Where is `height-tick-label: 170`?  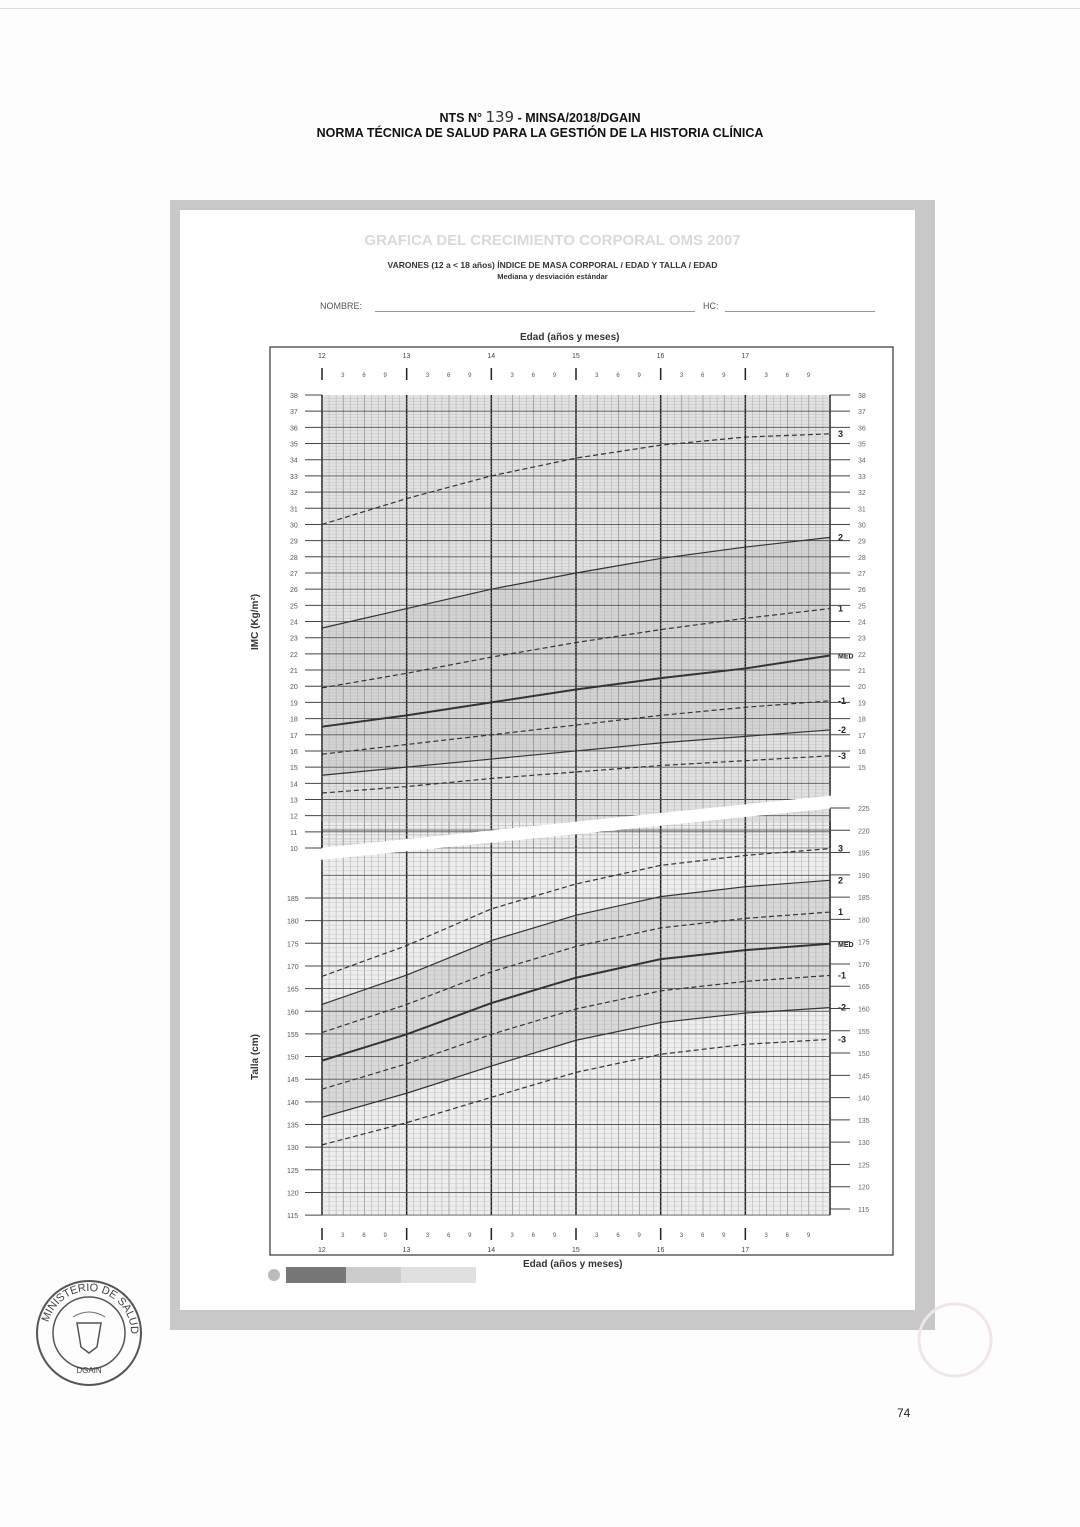
height-tick-label: 170 is located at coordinates (293, 967).